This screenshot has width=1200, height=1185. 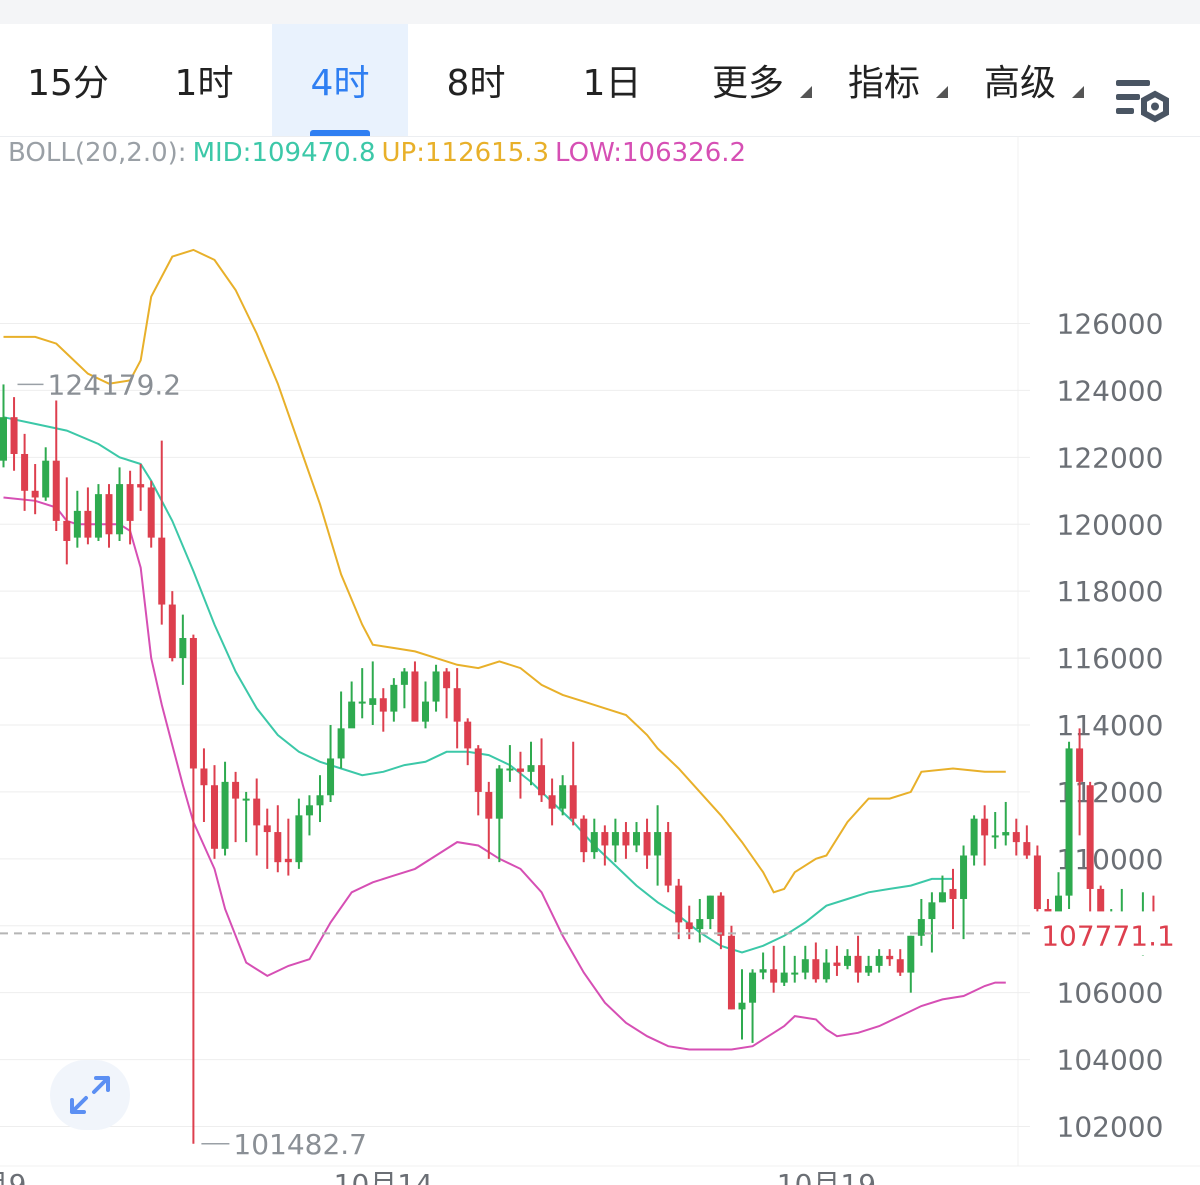 What do you see at coordinates (884, 80) in the screenshot?
I see `tab-indicators: 指标` at bounding box center [884, 80].